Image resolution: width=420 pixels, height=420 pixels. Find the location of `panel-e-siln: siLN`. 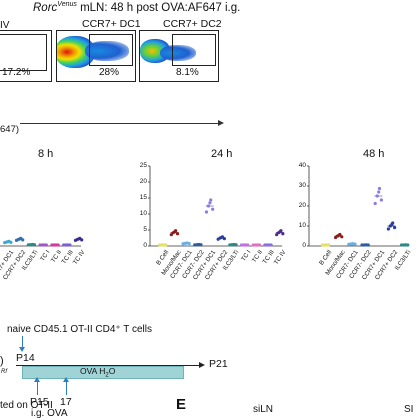

panel-e-siln: siLN is located at coordinates (263, 409).